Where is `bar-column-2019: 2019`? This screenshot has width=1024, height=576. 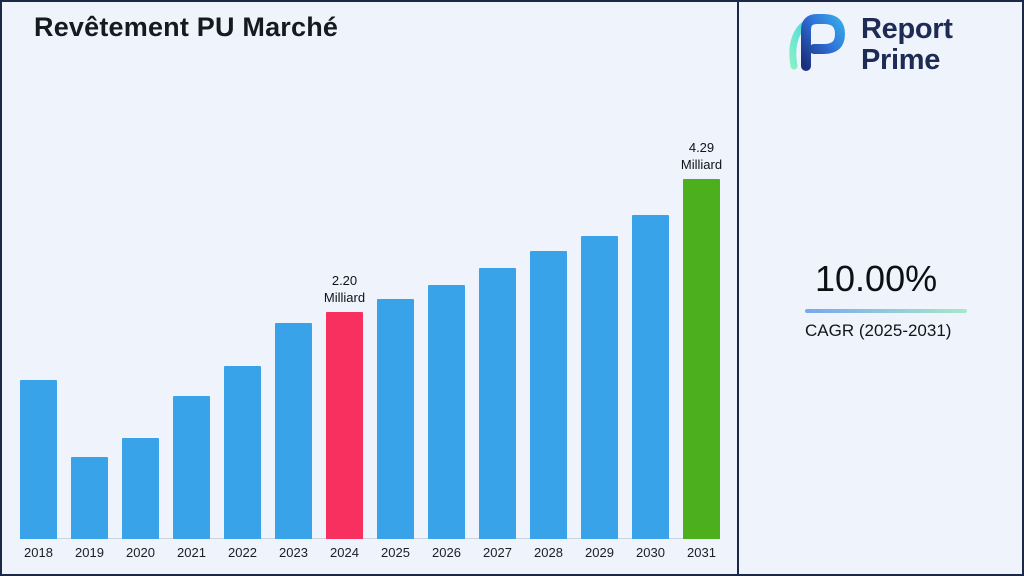 bar-column-2019: 2019 is located at coordinates (89, 508).